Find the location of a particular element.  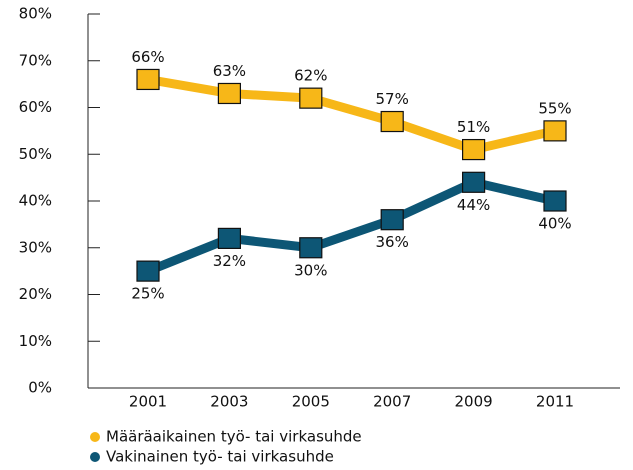

data-label: 32% is located at coordinates (229, 261).